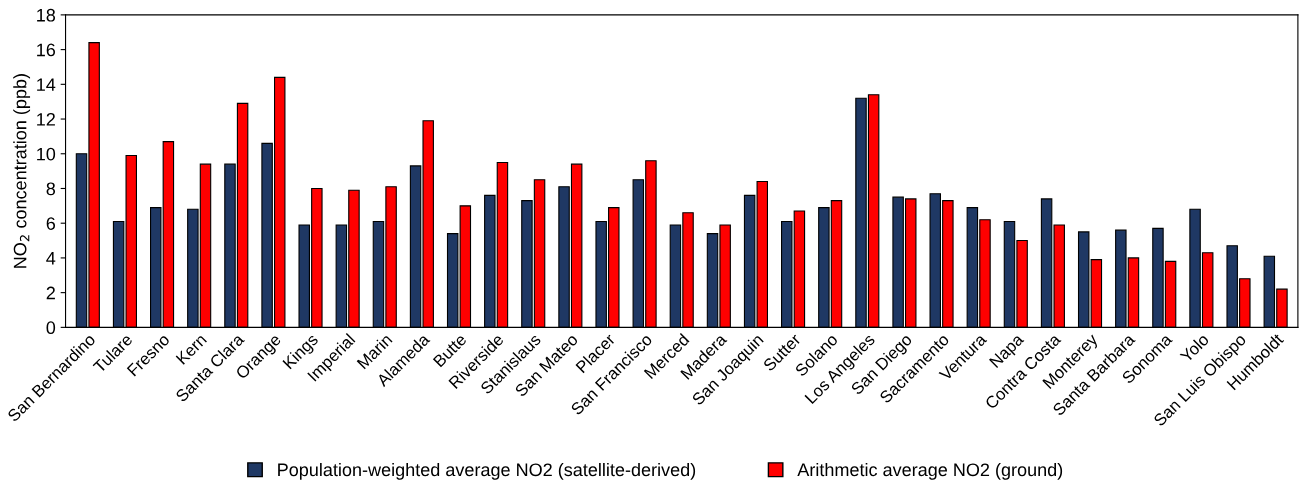 The height and width of the screenshot is (496, 1311). Describe the element at coordinates (930, 471) in the screenshot. I see `legend-label: Arithmetic average NO2 (ground)` at that location.